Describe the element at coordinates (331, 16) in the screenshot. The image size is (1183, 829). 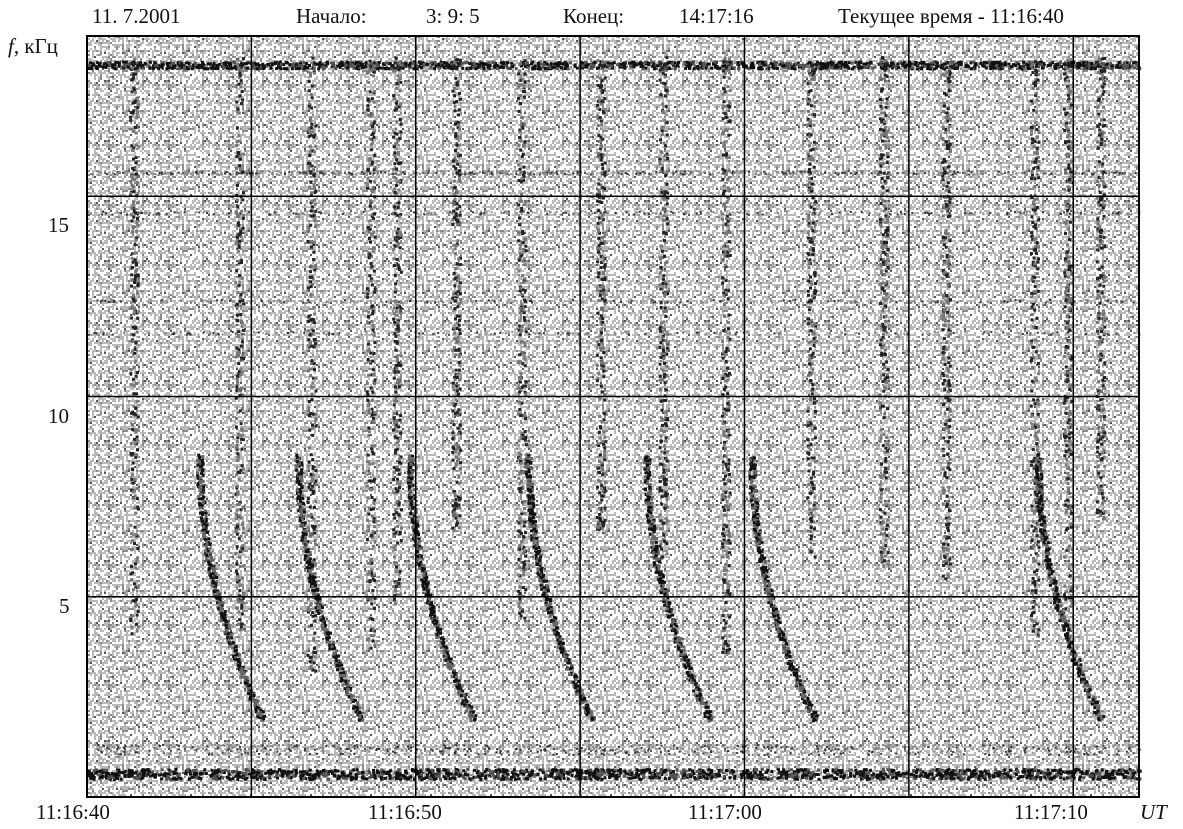
I see `start-label: Начало:` at that location.